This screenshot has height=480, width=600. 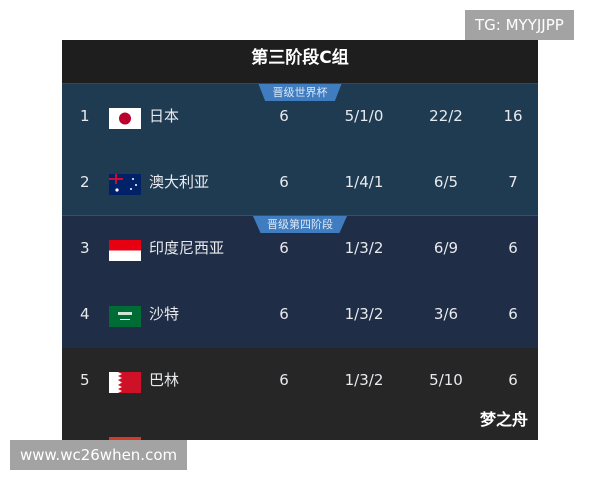 I want to click on australia-flag-icon, so click(x=125, y=184).